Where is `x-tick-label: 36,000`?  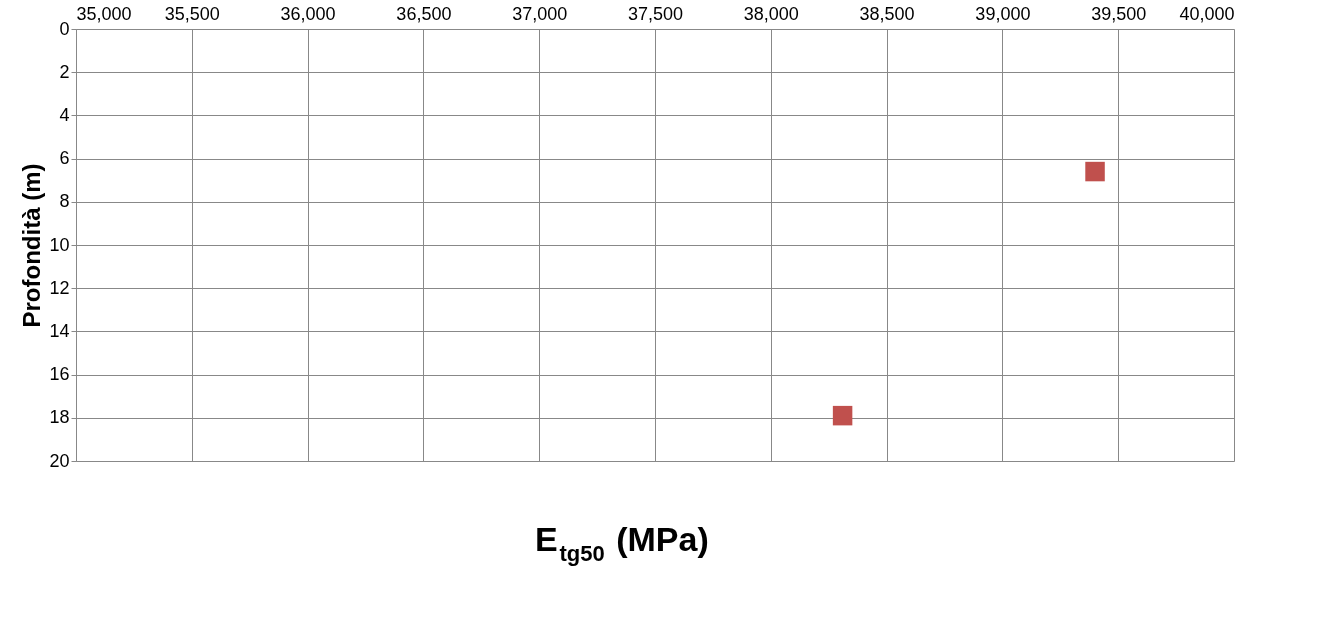 x-tick-label: 36,000 is located at coordinates (308, 13).